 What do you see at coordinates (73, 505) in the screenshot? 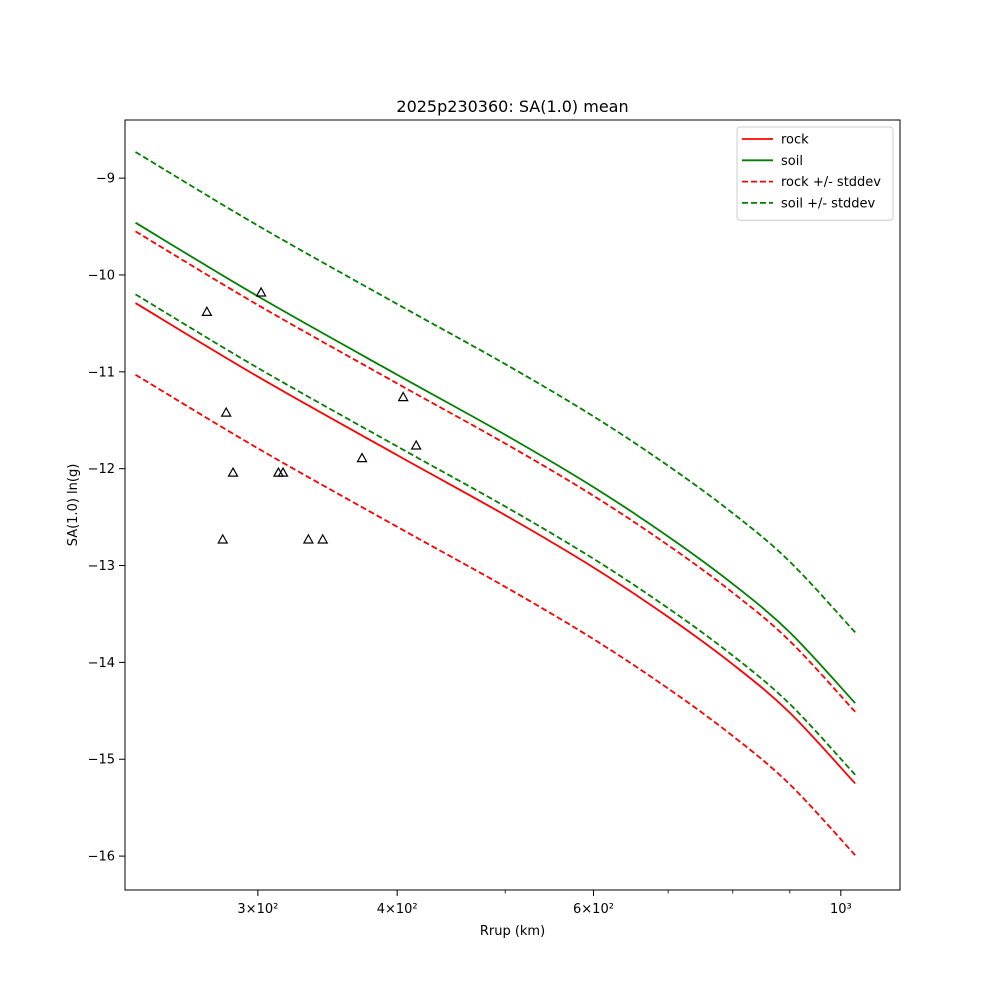
I see `y-axis-label: SA(1.0) ln(g)` at bounding box center [73, 505].